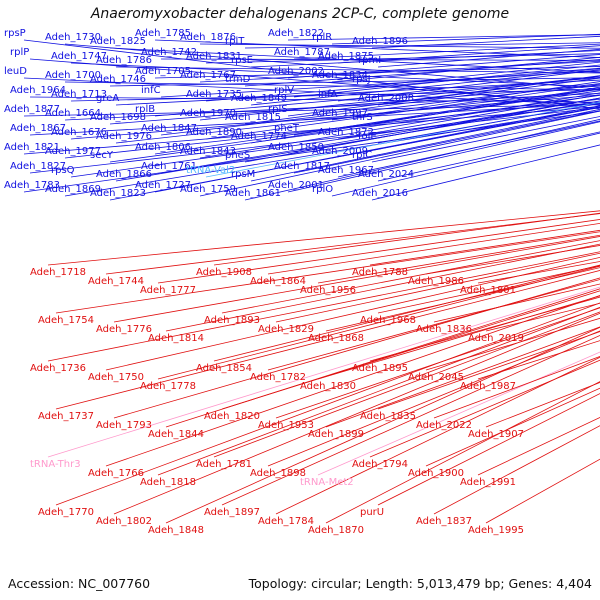 Image resolution: width=600 pixels, height=600 pixels. What do you see at coordinates (66, 512) in the screenshot?
I see `reverse-gene-label: Adeh_1770` at bounding box center [66, 512].